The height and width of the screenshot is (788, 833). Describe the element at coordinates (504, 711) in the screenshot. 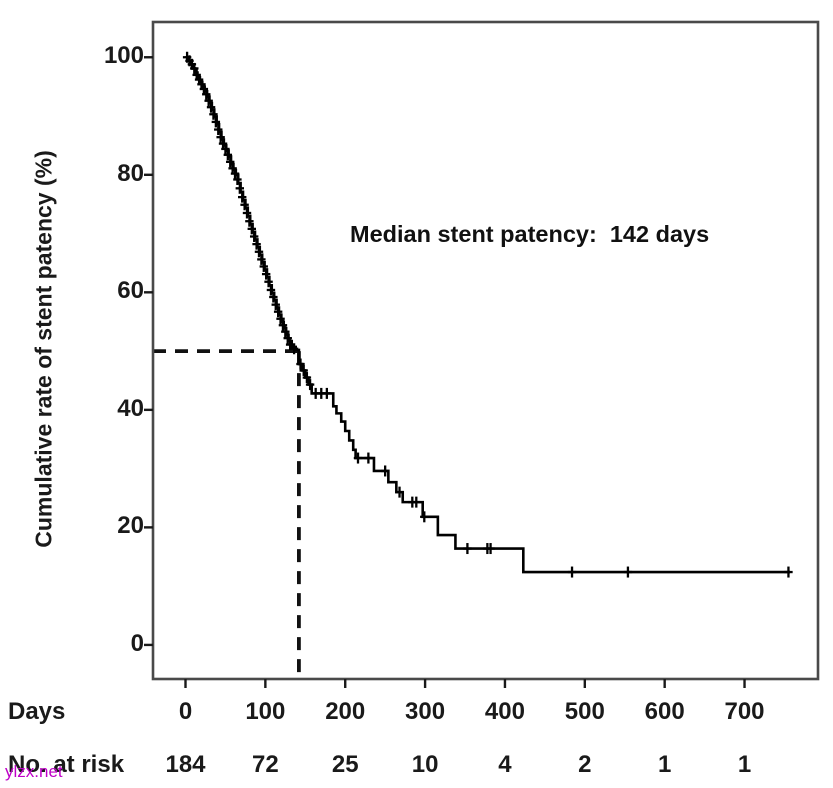

I see `x-tick-label: 400` at that location.